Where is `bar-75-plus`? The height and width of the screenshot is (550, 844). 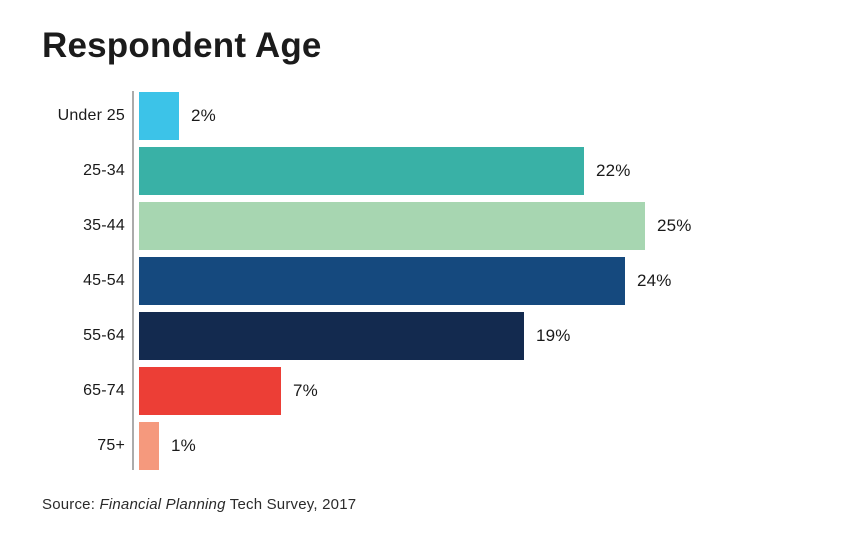
bar-75-plus is located at coordinates (149, 446).